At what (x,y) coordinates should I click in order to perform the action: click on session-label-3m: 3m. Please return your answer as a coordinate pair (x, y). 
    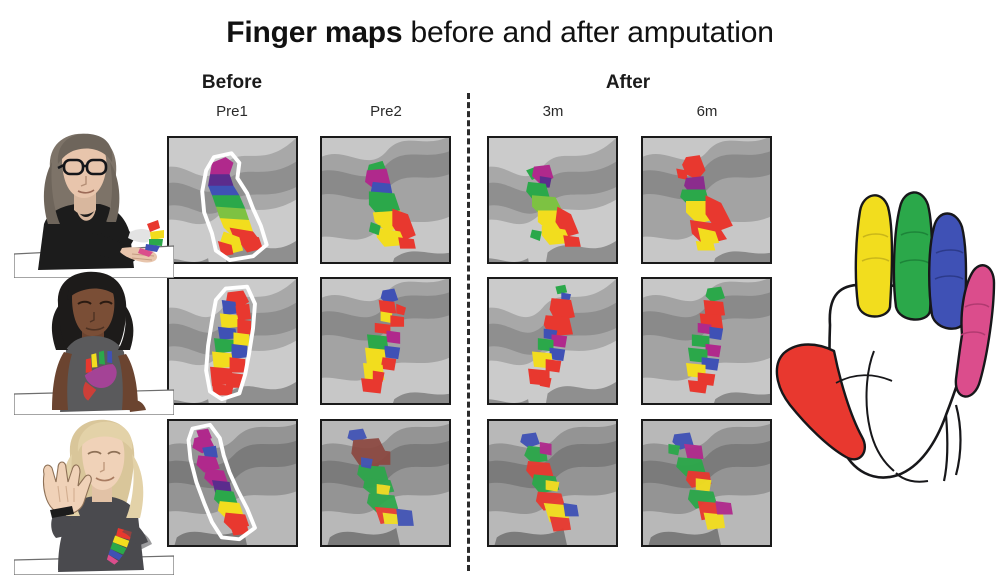
    Looking at the image, I should click on (553, 111).